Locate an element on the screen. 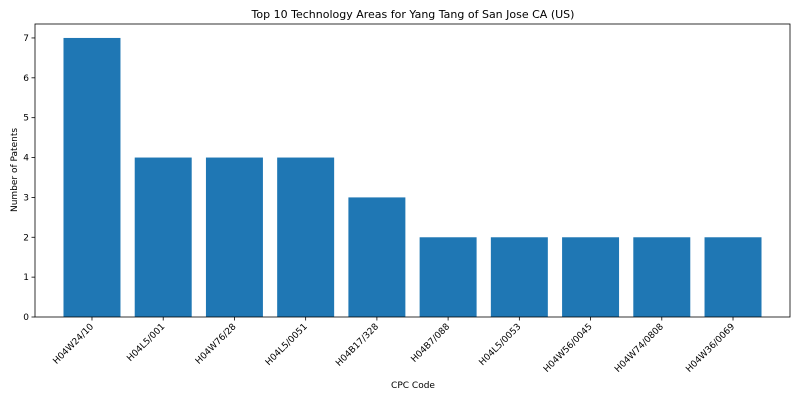 This screenshot has width=800, height=400. x-tick-label: H04W24/10 is located at coordinates (74, 344).